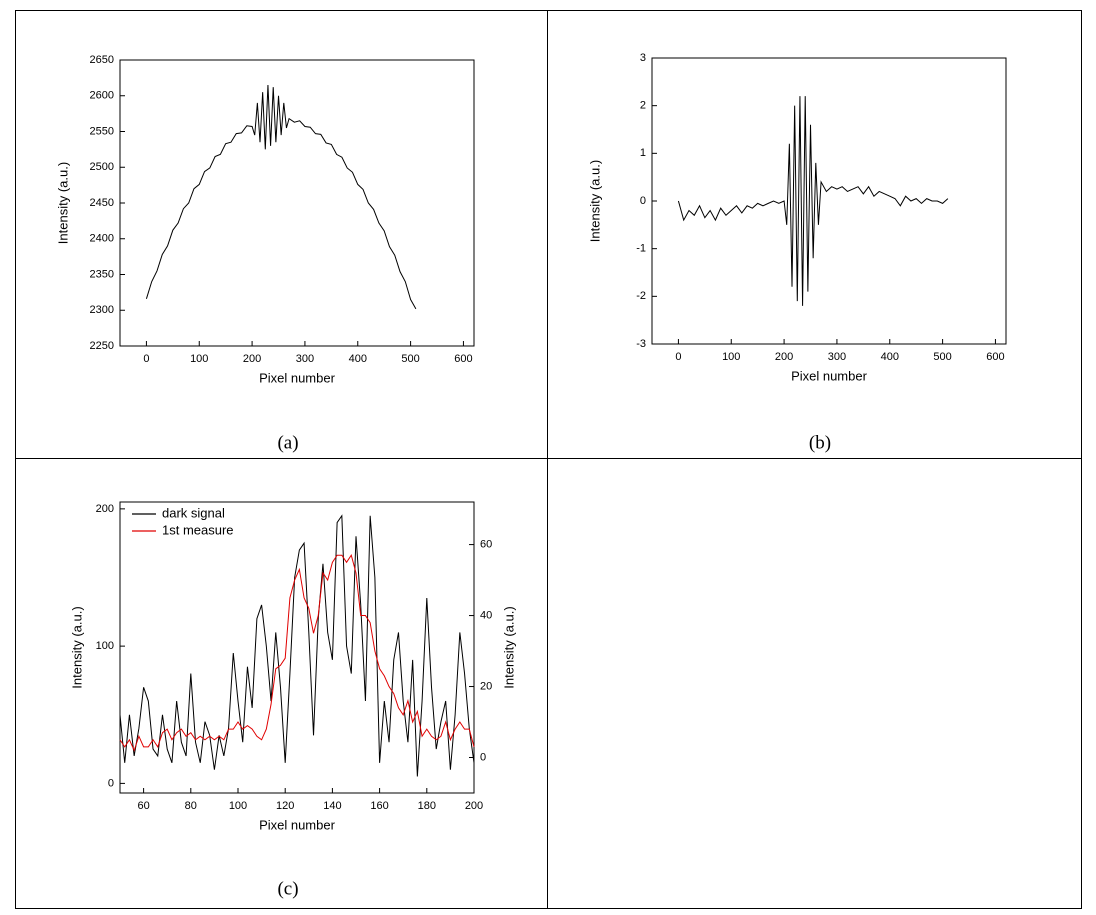 This screenshot has height=915, width=1096. Describe the element at coordinates (643, 106) in the screenshot. I see `y-tick-label: 2` at that location.